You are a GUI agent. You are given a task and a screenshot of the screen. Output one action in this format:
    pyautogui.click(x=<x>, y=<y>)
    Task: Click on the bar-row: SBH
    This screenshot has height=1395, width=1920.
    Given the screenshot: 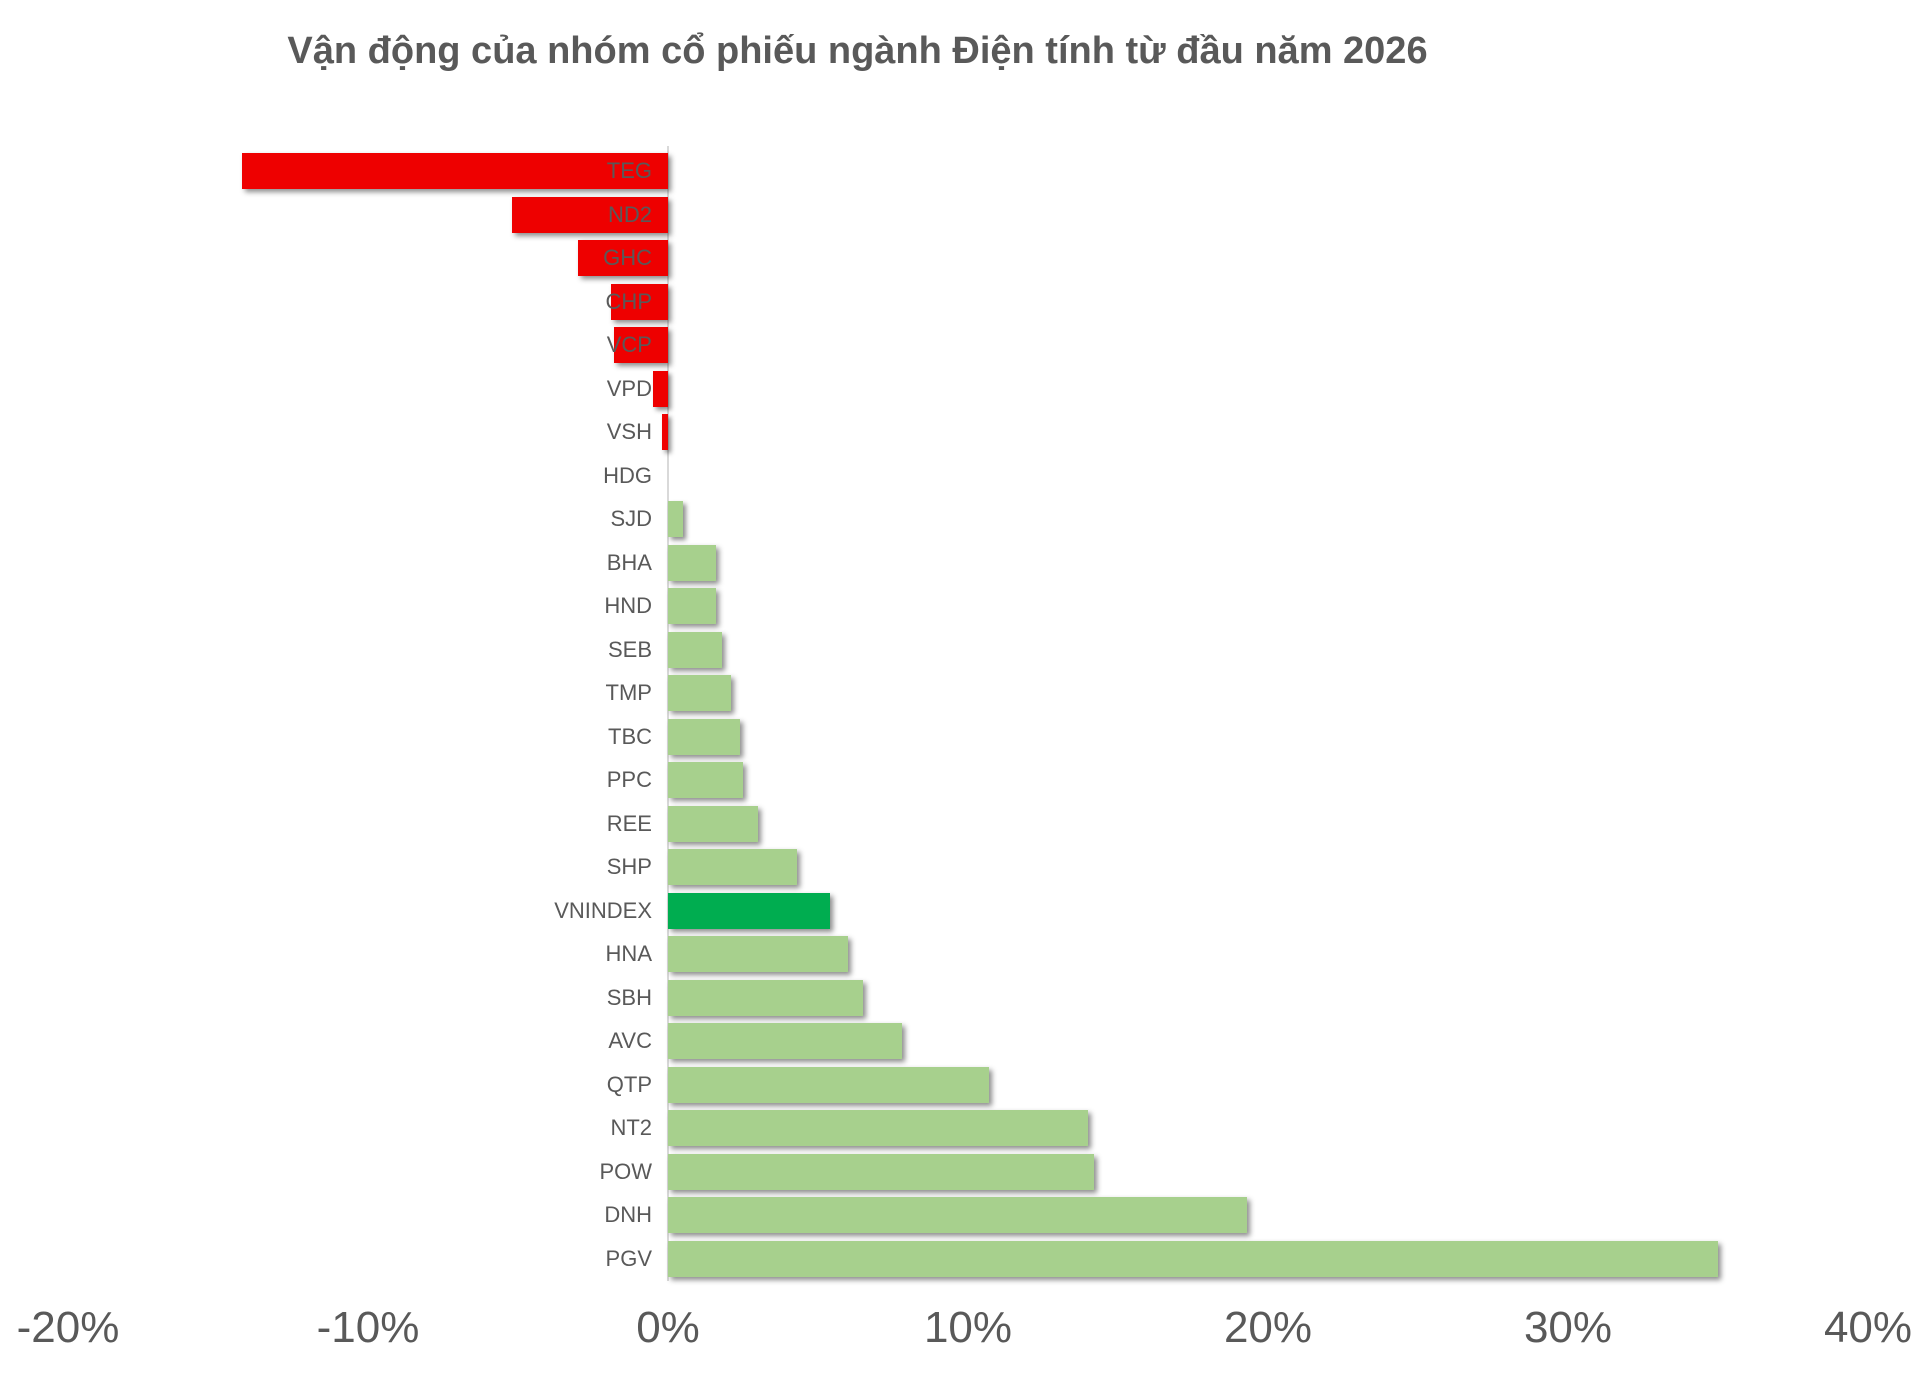 What is the action you would take?
    pyautogui.click(x=960, y=998)
    